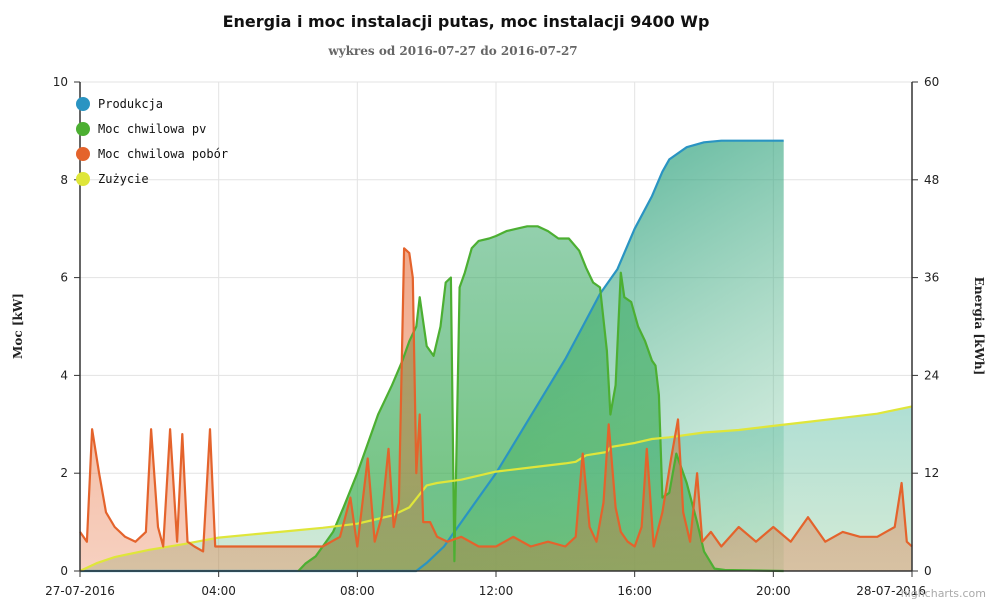 This screenshot has width=994, height=602. I want to click on legend-item-label: Moc chwilowa pobór, so click(163, 154).